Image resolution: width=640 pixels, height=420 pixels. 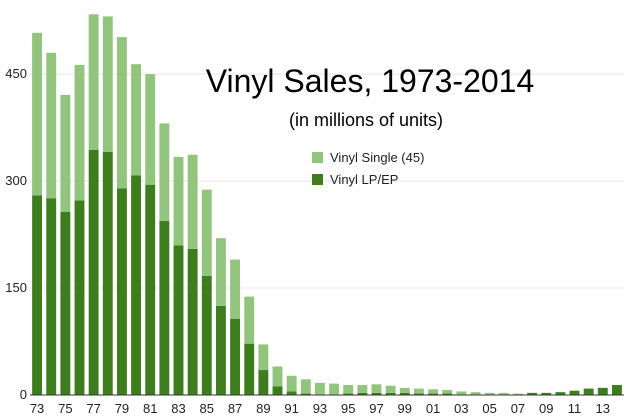 I want to click on y-tick-label: 150, so click(x=16, y=287).